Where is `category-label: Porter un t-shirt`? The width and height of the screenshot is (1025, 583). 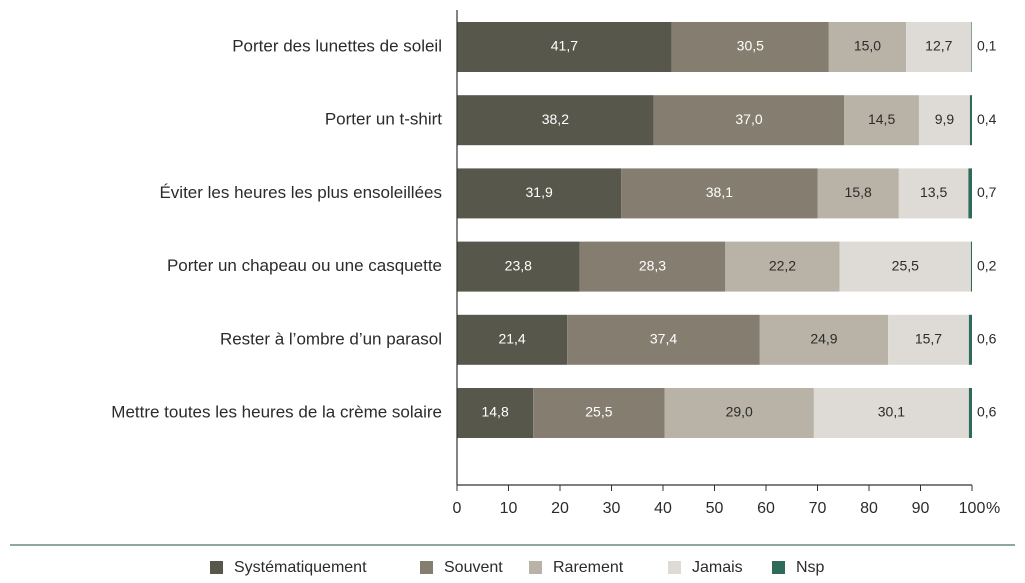 category-label: Porter un t-shirt is located at coordinates (383, 119).